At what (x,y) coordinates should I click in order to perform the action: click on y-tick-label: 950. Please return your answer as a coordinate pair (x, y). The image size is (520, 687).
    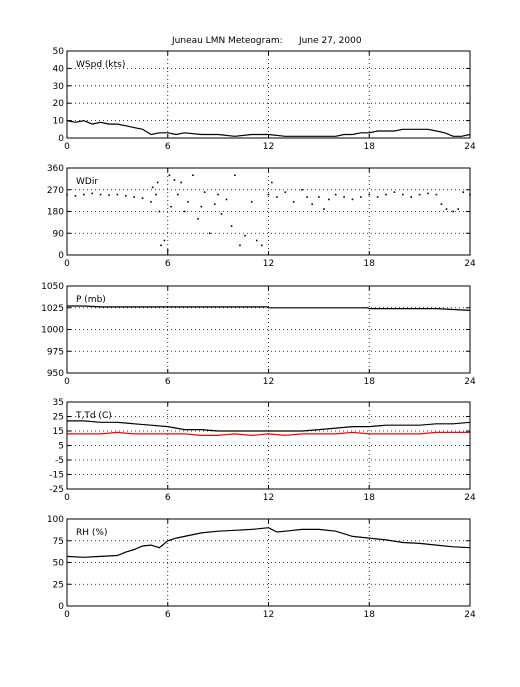
    Looking at the image, I should click on (55, 374).